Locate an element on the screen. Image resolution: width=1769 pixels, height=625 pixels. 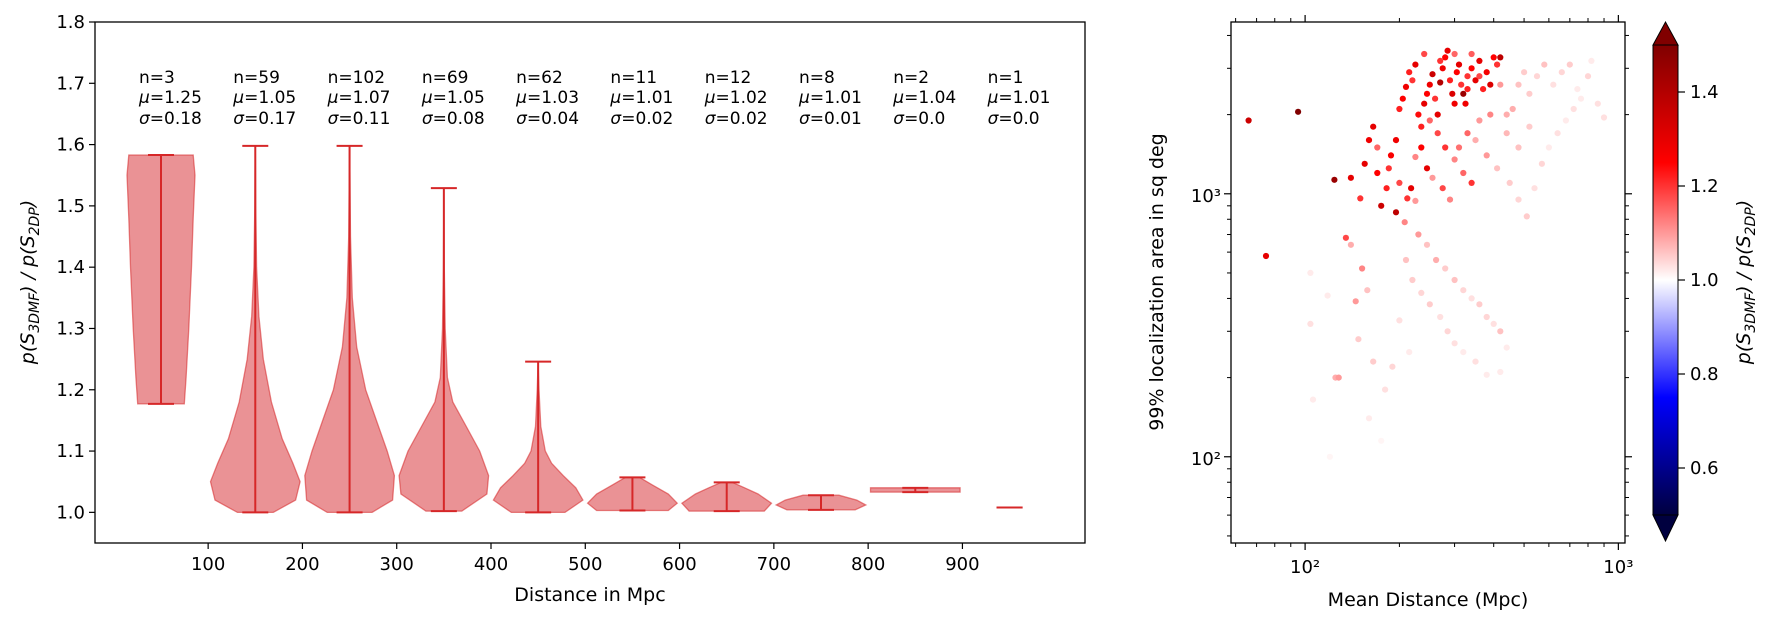
scatter-y-axis-label: 99% localization area in sq deg is located at coordinates (1157, 281).